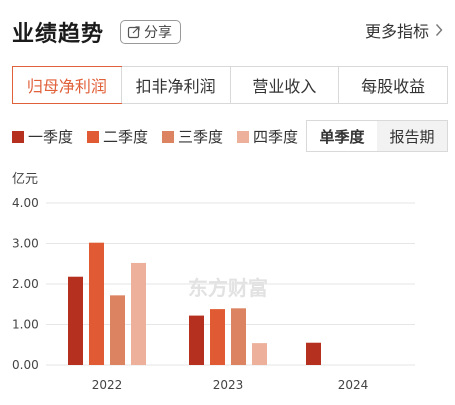 The width and height of the screenshot is (455, 405). What do you see at coordinates (96, 303) in the screenshot?
I see `bar-2022-二季度` at bounding box center [96, 303].